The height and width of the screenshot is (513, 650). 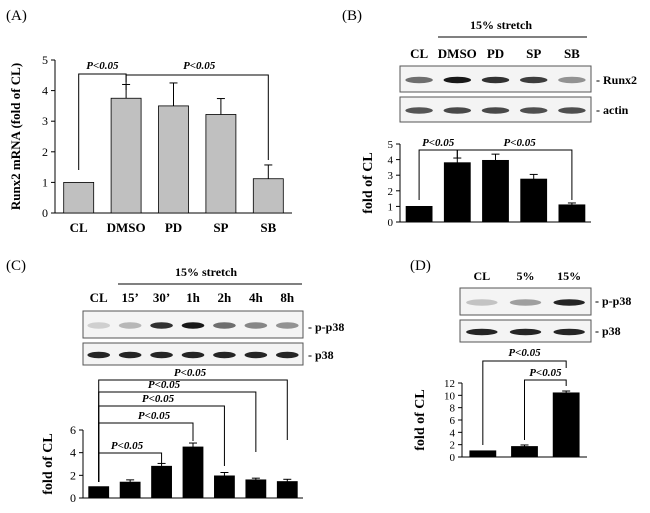 I want to click on blot-label: - Runx2, so click(x=616, y=80).